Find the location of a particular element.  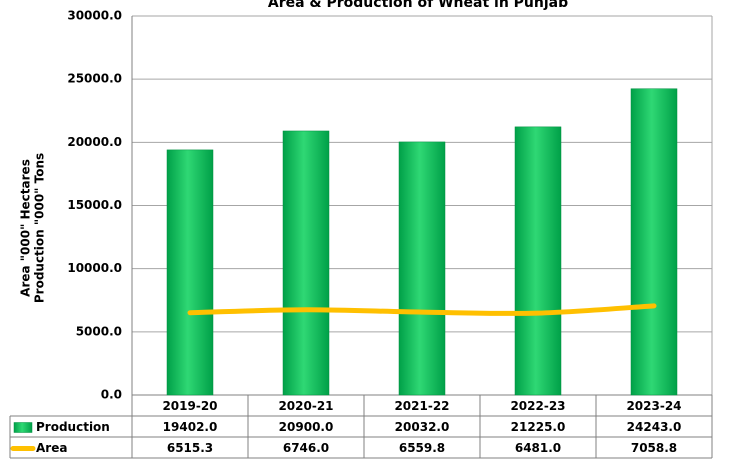

x-tick-label: 2023-24 is located at coordinates (653, 406).